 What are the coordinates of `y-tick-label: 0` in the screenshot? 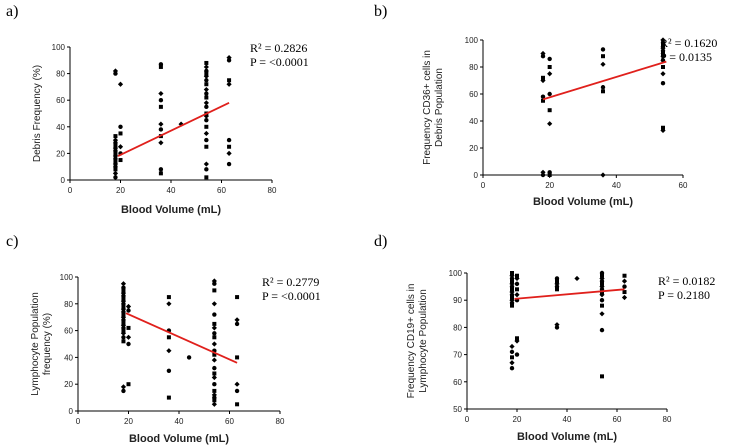 It's located at (71, 411).